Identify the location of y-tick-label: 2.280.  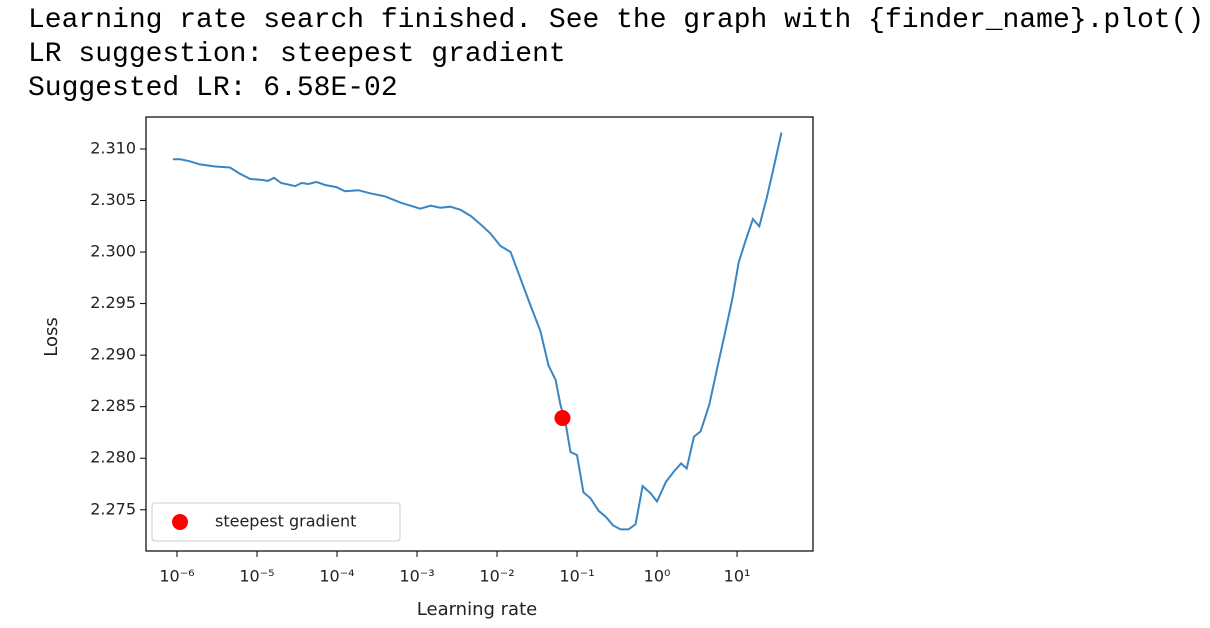
(113, 457).